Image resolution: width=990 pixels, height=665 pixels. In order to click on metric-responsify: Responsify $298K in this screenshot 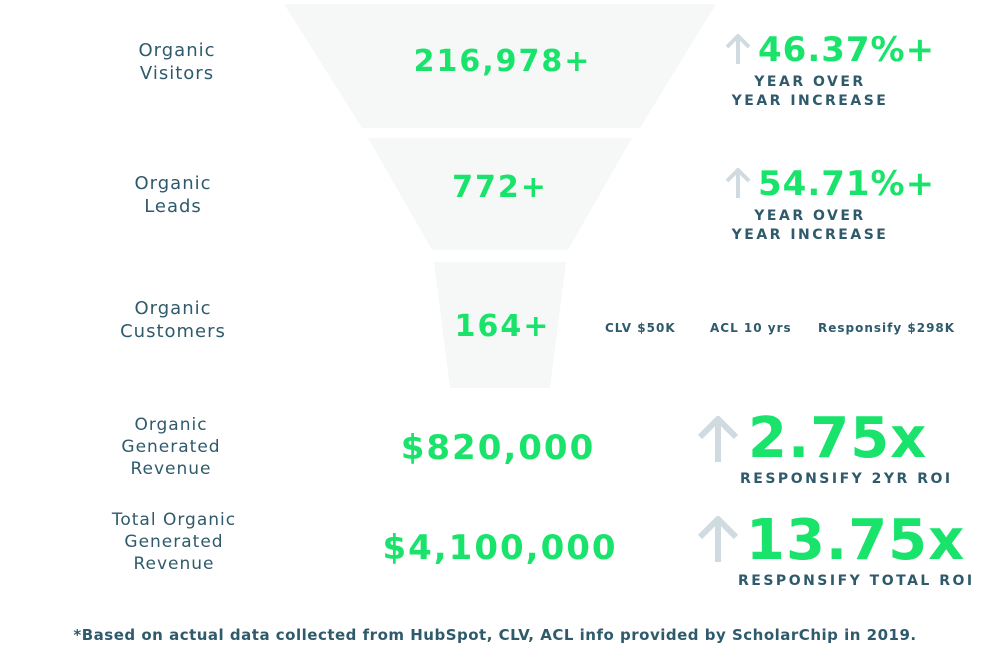, I will do `click(887, 328)`.